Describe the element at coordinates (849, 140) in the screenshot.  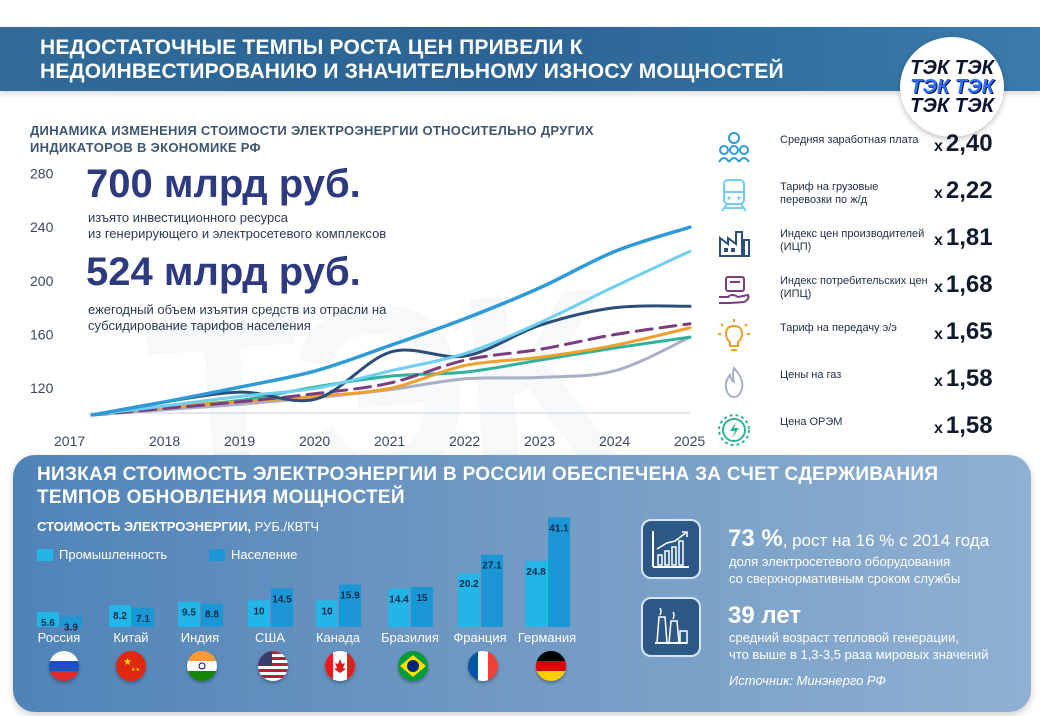
I see `indicator-label: Средняя заработная плата` at that location.